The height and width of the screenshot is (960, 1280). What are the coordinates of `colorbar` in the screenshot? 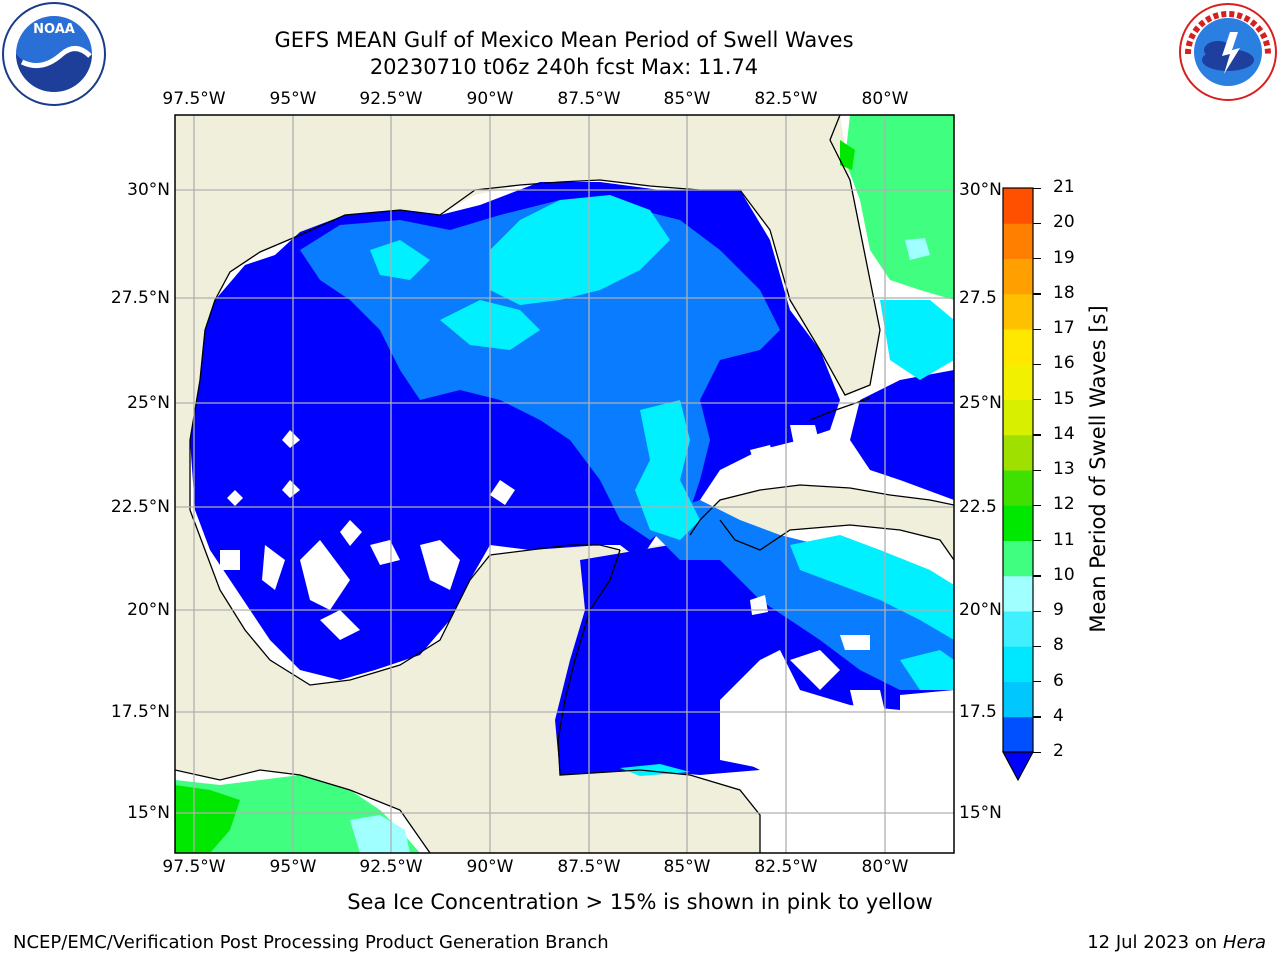 It's located at (1018, 484).